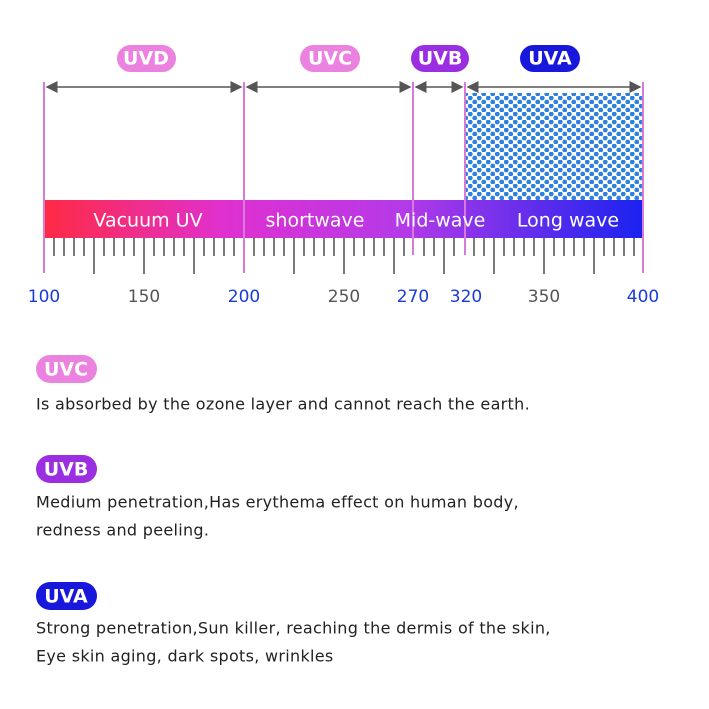  I want to click on scale-label: 350, so click(544, 297).